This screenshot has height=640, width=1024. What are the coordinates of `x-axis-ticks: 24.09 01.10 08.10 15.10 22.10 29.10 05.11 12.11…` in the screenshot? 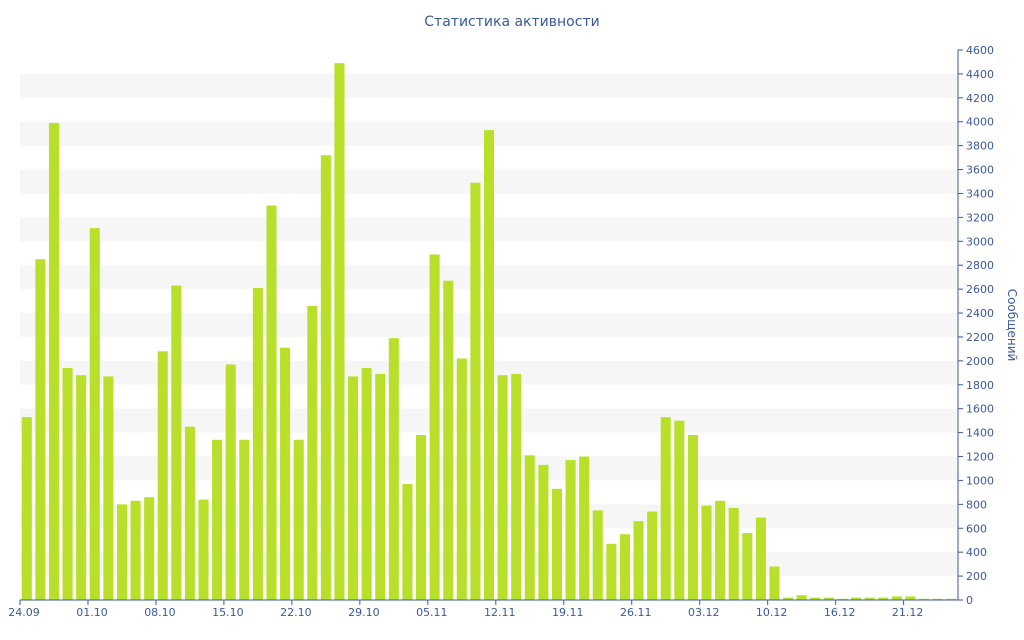 It's located at (465, 609).